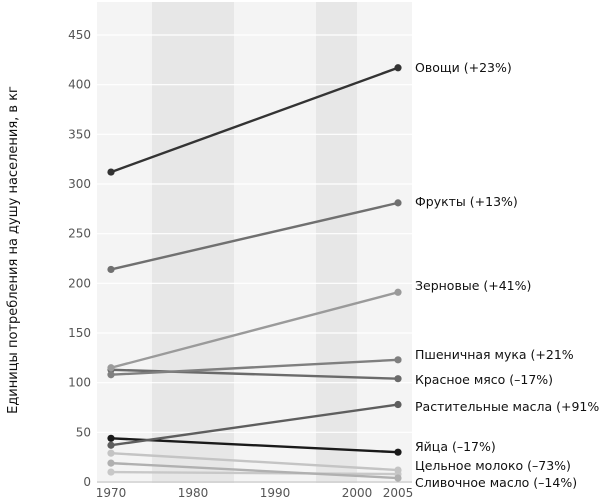  I want to click on y-tick-label: 400, so click(79, 85).